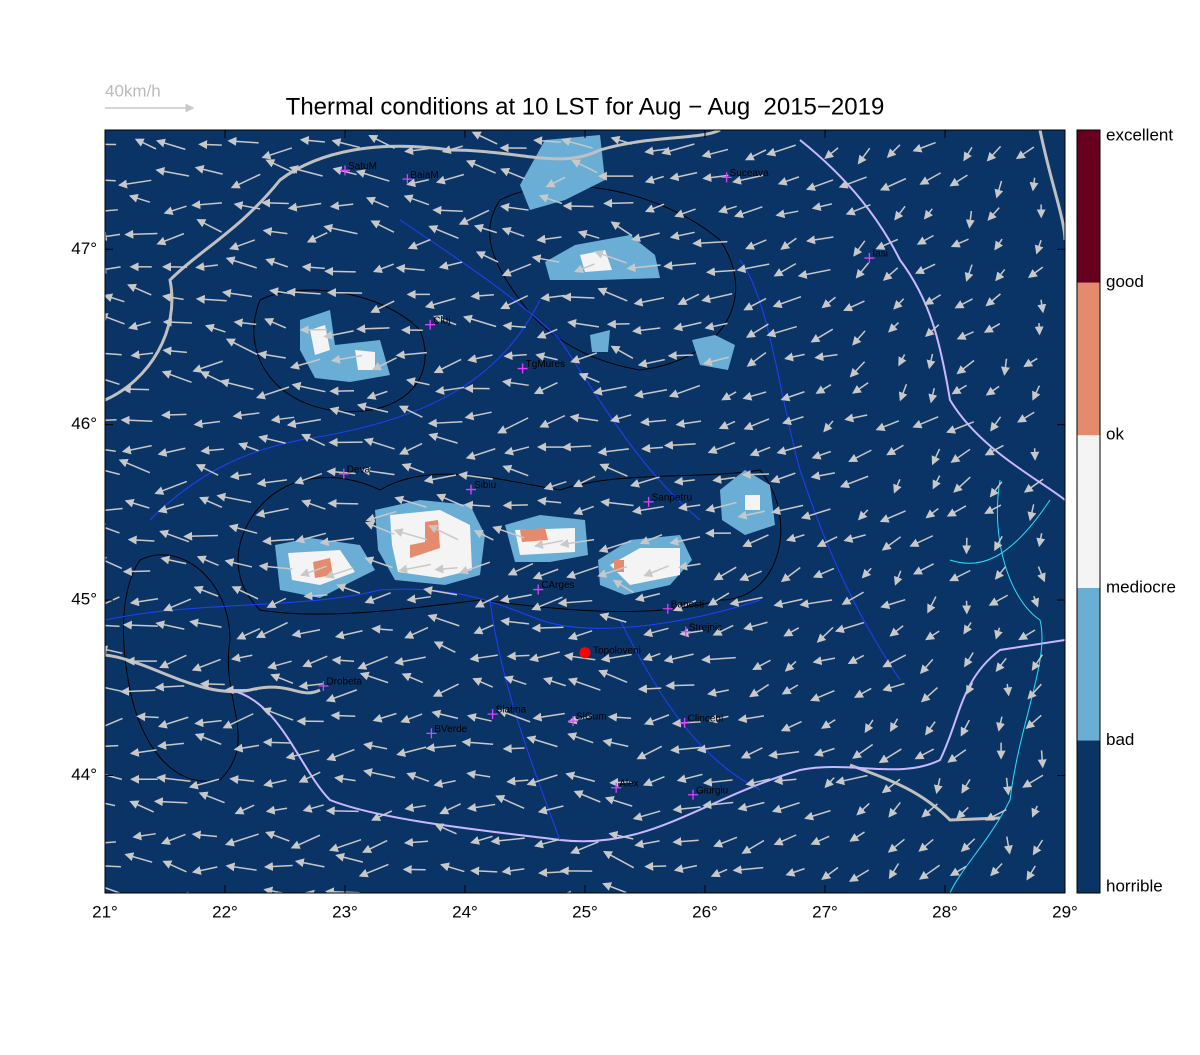  What do you see at coordinates (344, 682) in the screenshot?
I see `city-label: Drobeta` at bounding box center [344, 682].